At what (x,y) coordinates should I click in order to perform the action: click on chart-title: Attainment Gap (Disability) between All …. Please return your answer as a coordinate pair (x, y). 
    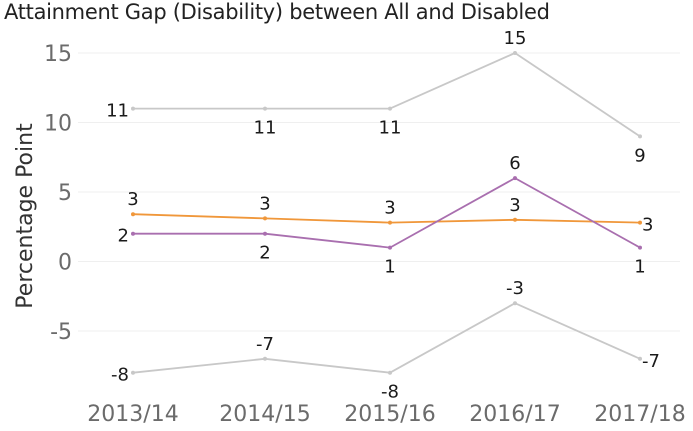
    Looking at the image, I should click on (277, 12).